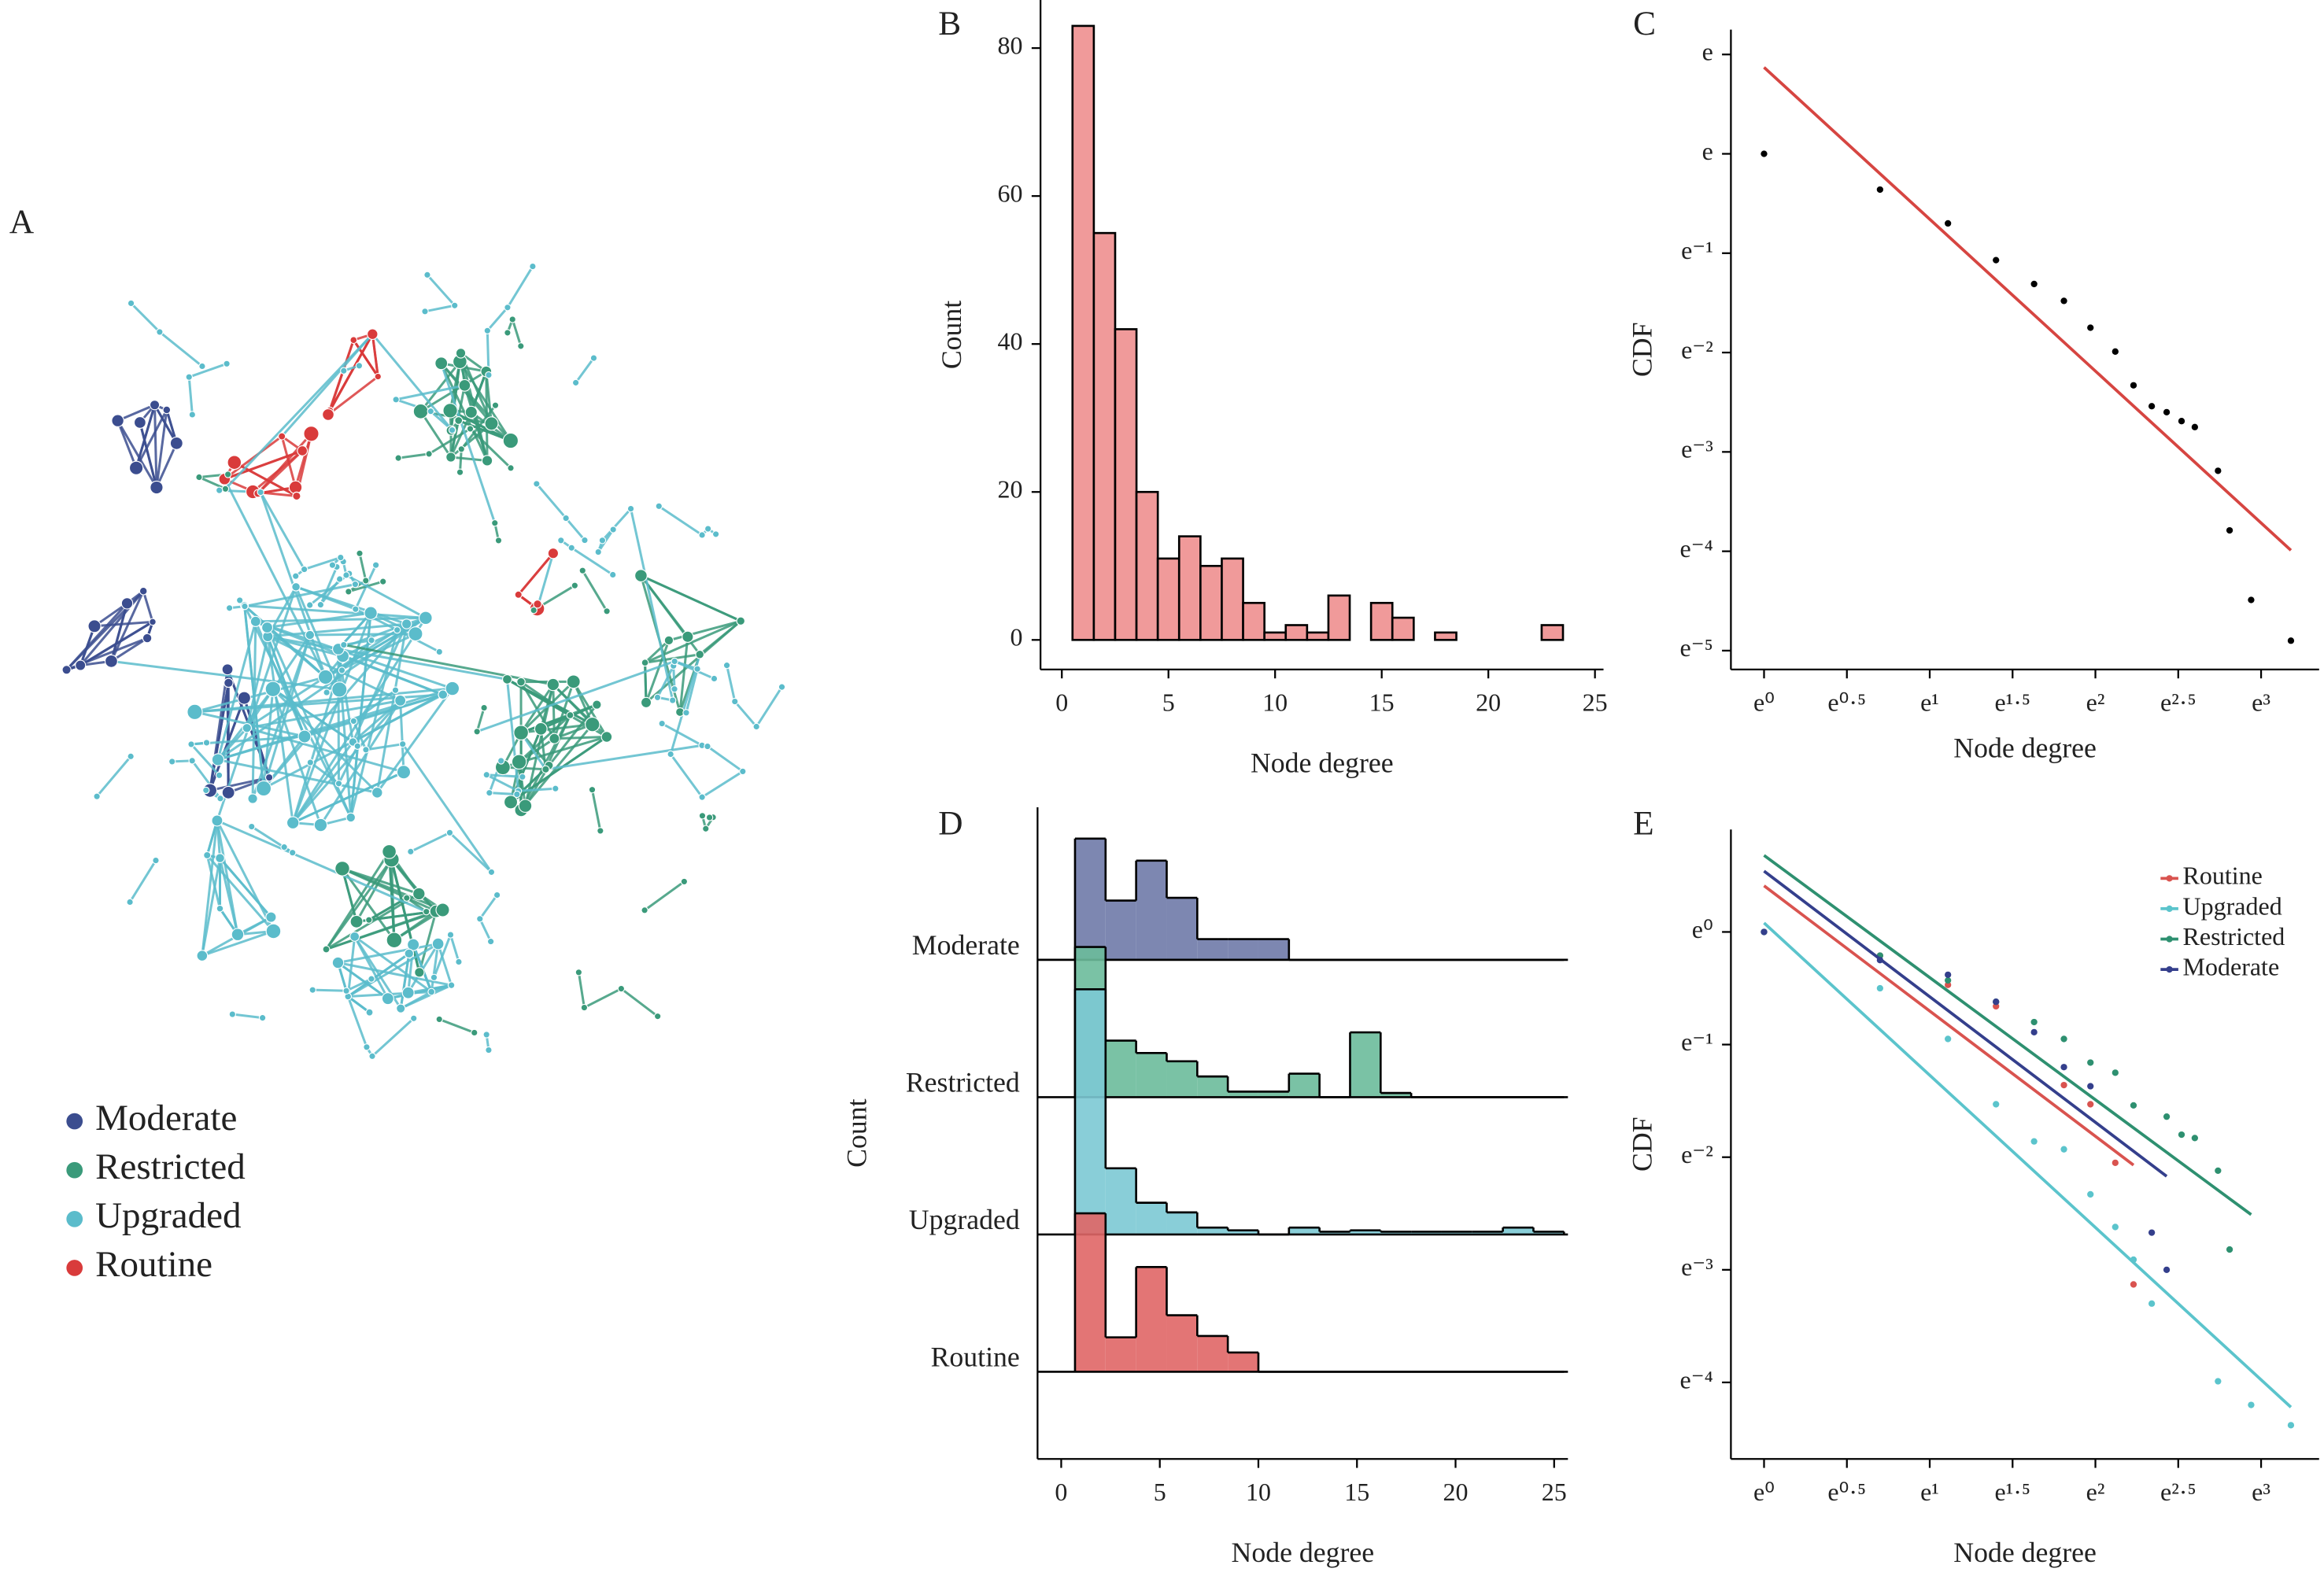 The height and width of the screenshot is (1576, 2324). Describe the element at coordinates (1697, 1267) in the screenshot. I see `y-tick-label: e⁻³` at that location.